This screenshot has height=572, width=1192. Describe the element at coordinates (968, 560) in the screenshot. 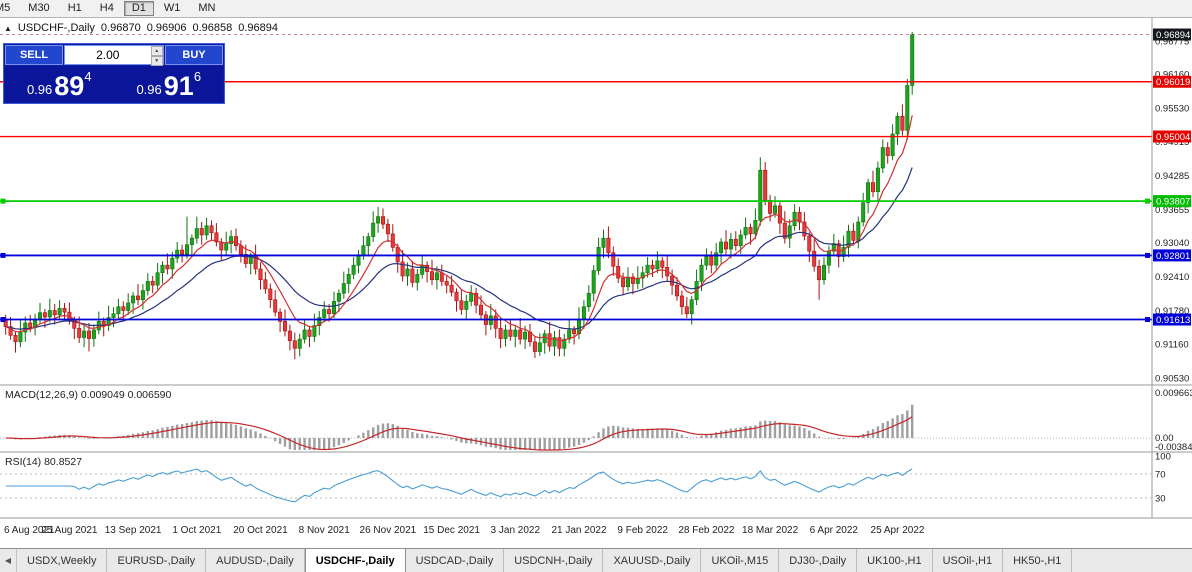

I see `symbol-tab-usoil-: USOil-,H1` at that location.